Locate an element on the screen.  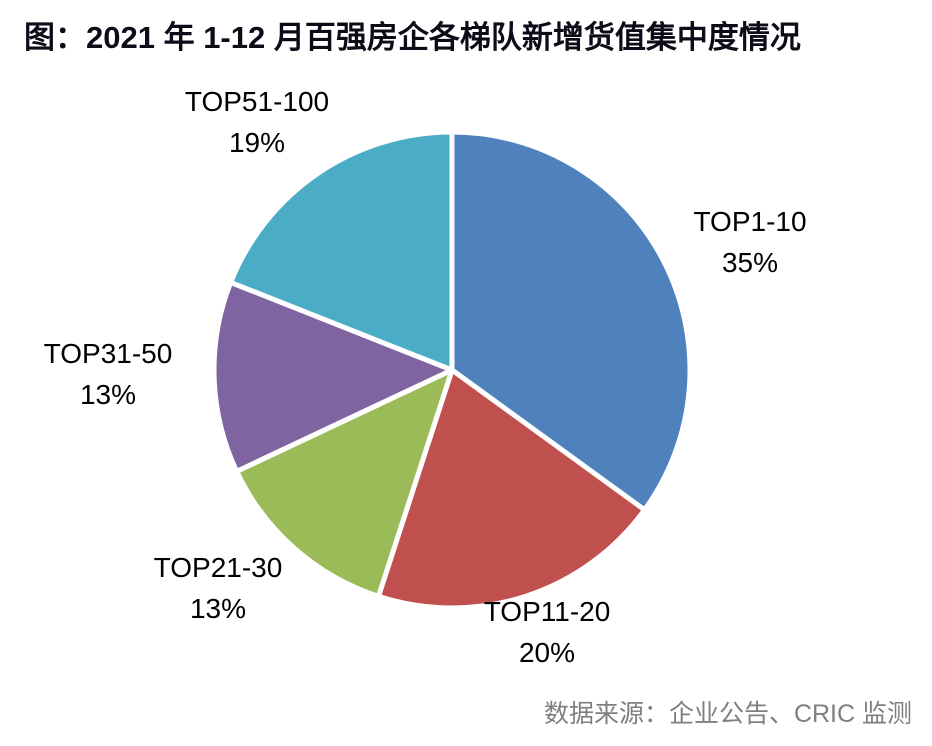
slice-percent-top1-10: 35% is located at coordinates (750, 262).